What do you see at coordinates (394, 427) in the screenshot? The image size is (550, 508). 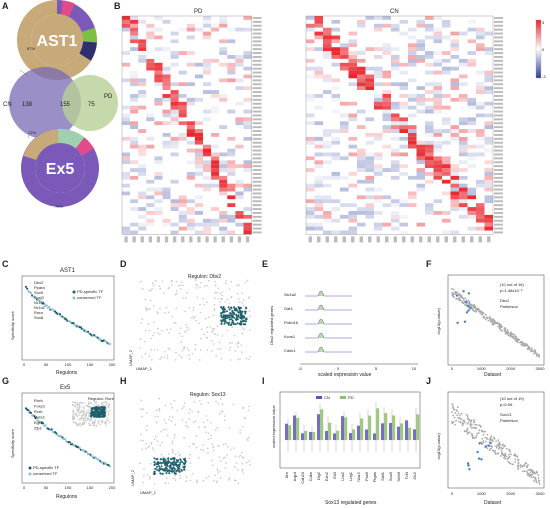 I see `box-pd` at bounding box center [394, 427].